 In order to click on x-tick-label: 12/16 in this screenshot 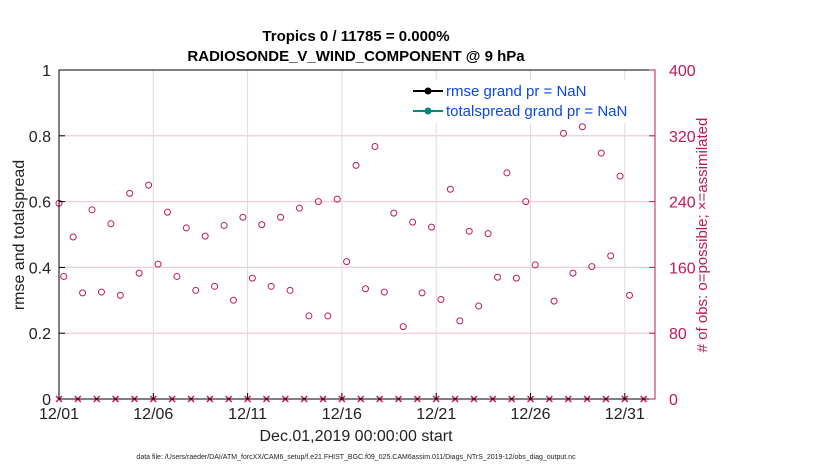, I will do `click(342, 414)`.